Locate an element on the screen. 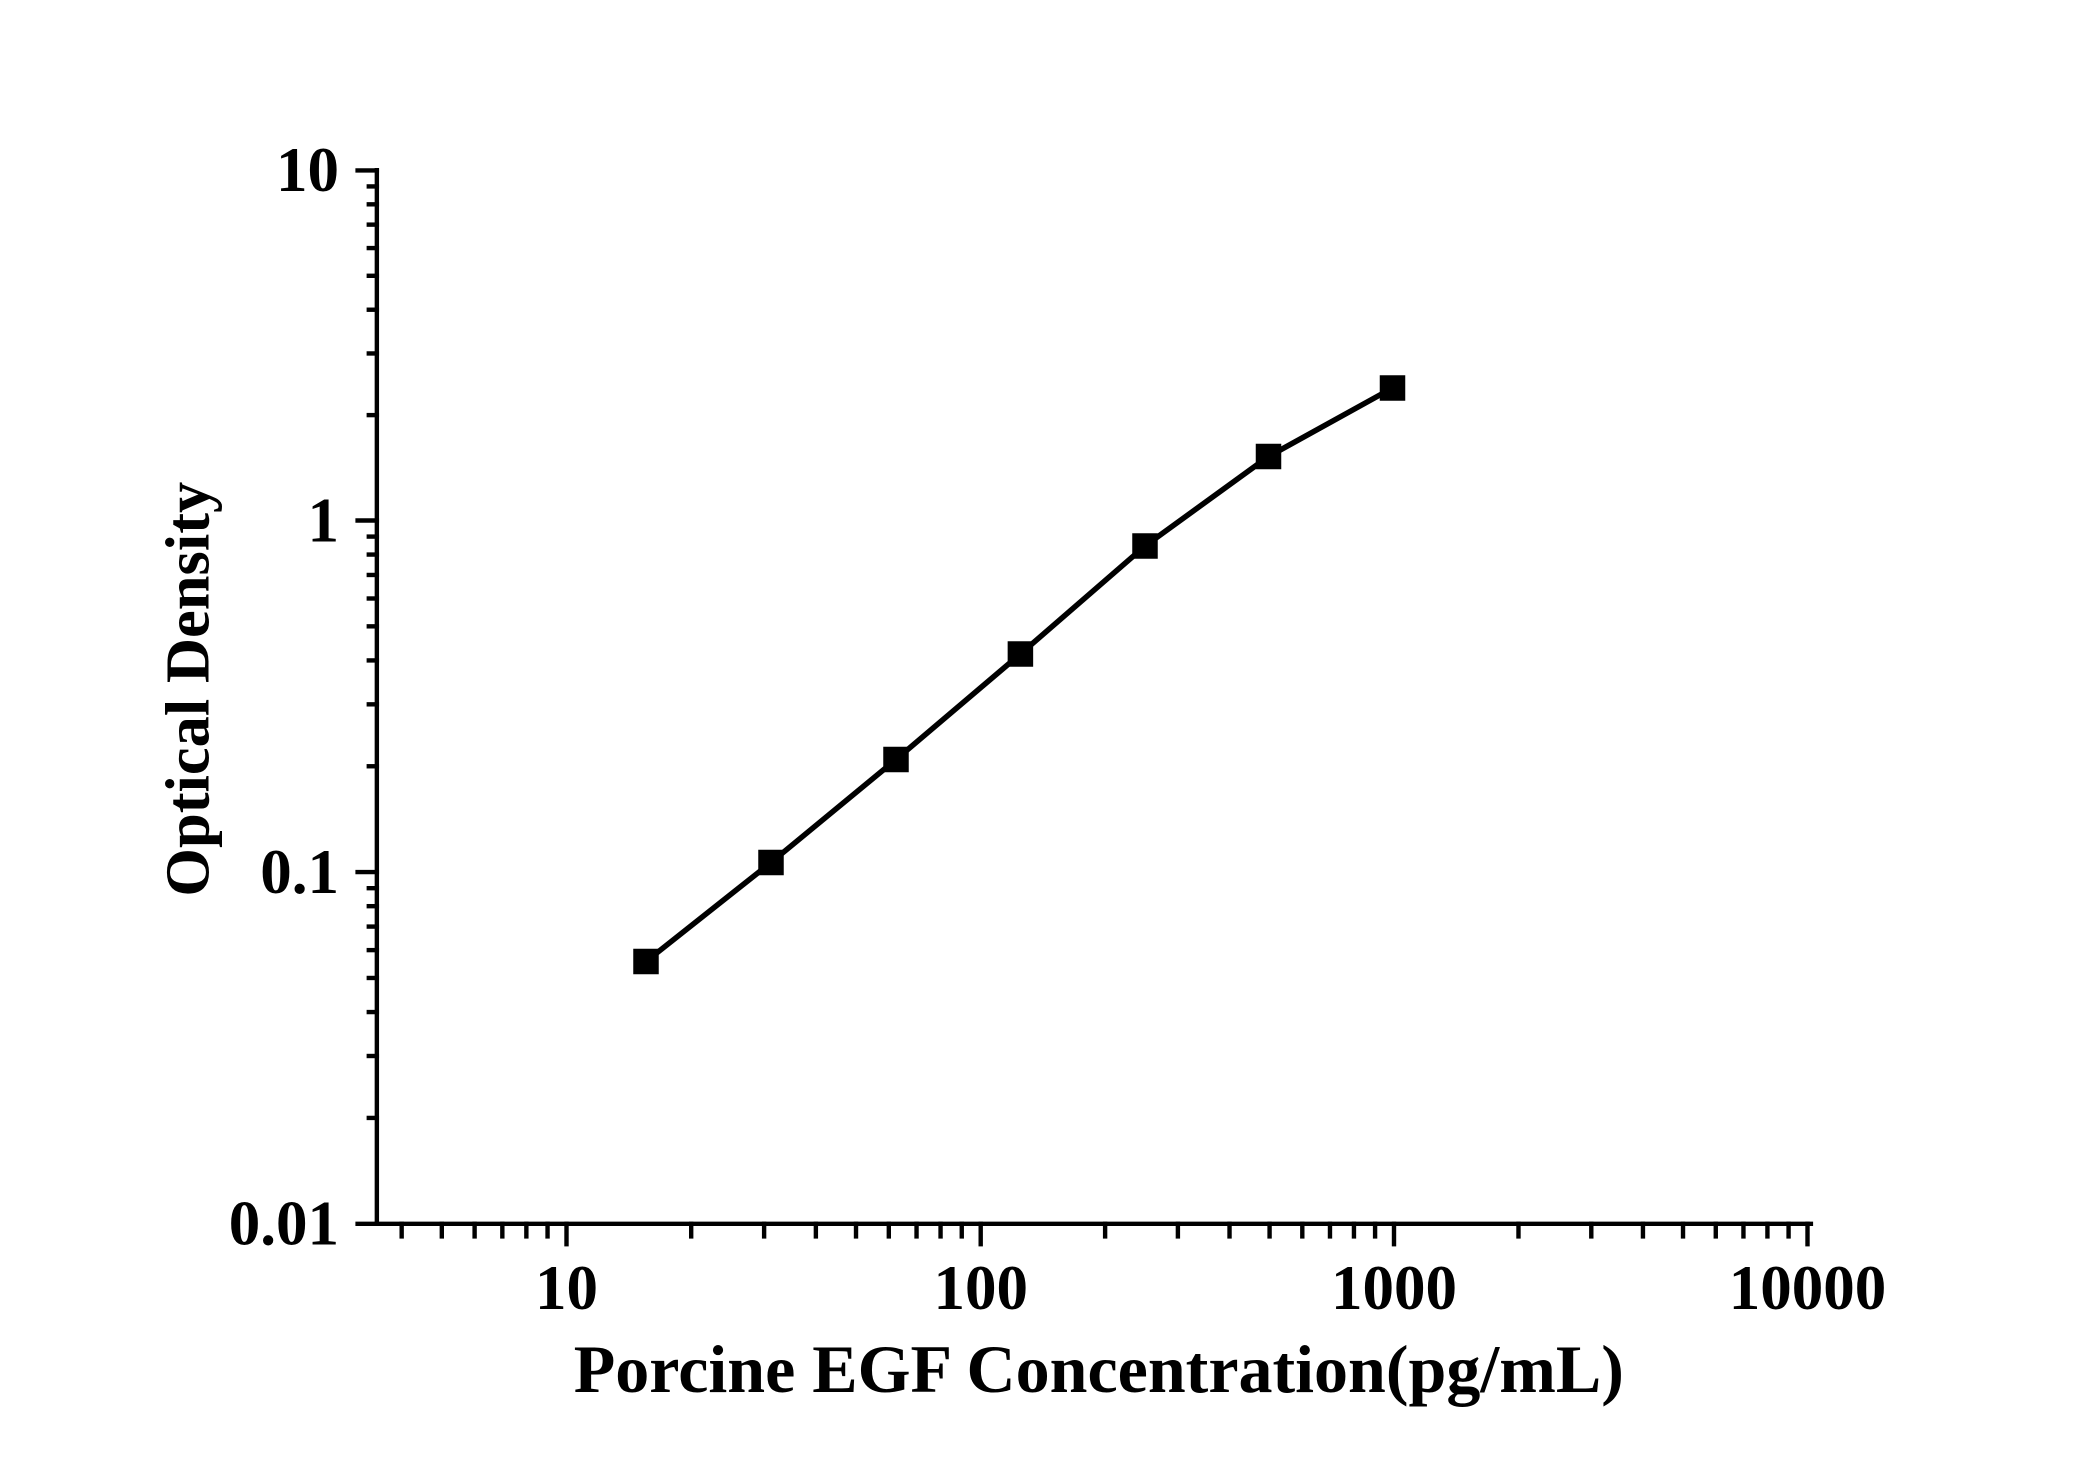 This screenshot has width=2100, height=1472. svg-text: 0.01 is located at coordinates (284, 1224).